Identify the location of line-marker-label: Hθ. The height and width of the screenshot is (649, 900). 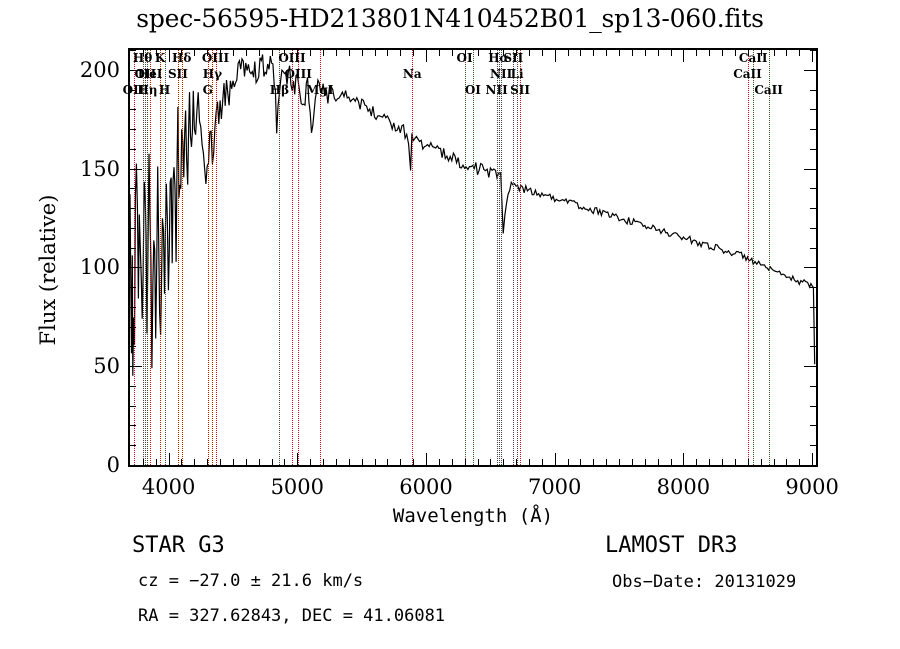
(142, 58).